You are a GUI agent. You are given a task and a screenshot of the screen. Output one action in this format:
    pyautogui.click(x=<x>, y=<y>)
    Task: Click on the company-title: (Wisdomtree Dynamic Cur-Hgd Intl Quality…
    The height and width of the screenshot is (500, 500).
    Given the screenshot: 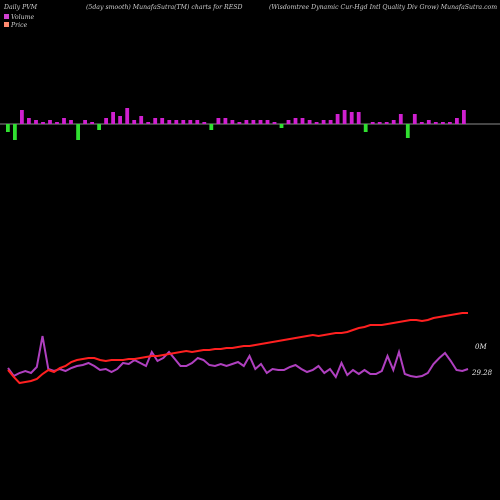 What is the action you would take?
    pyautogui.click(x=383, y=7)
    